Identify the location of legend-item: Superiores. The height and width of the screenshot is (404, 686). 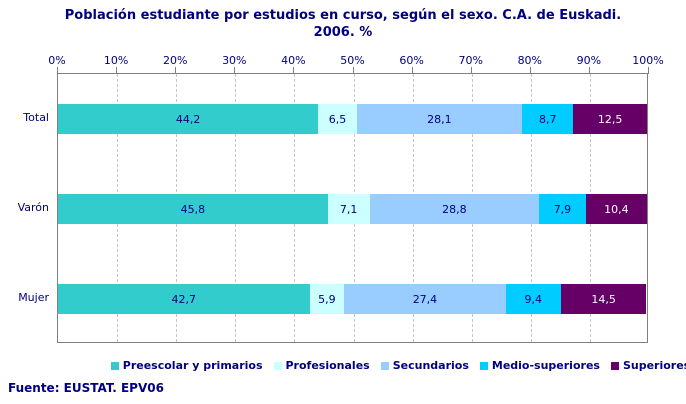
(648, 365).